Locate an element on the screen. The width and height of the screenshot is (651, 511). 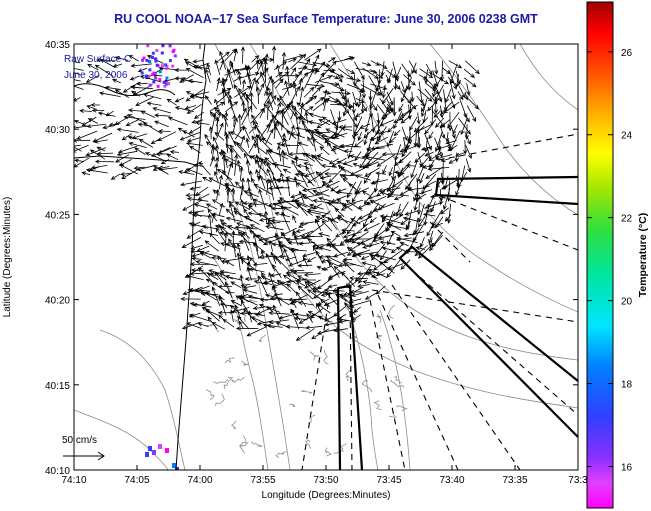
colorbar-tick-label: 24 is located at coordinates (627, 136).